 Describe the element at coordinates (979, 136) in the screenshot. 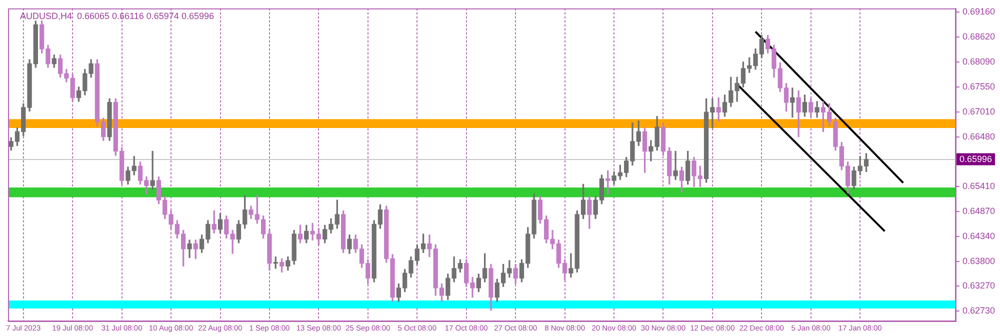

I see `y-tick-label: 0.66480` at that location.